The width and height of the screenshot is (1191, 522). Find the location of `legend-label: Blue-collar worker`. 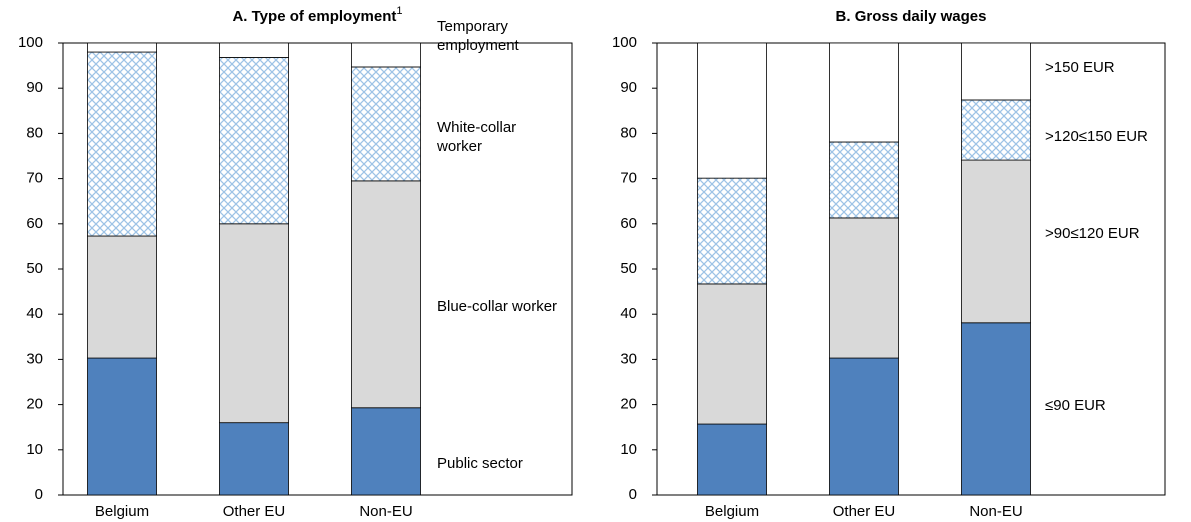

legend-label: Blue-collar worker is located at coordinates (497, 306).